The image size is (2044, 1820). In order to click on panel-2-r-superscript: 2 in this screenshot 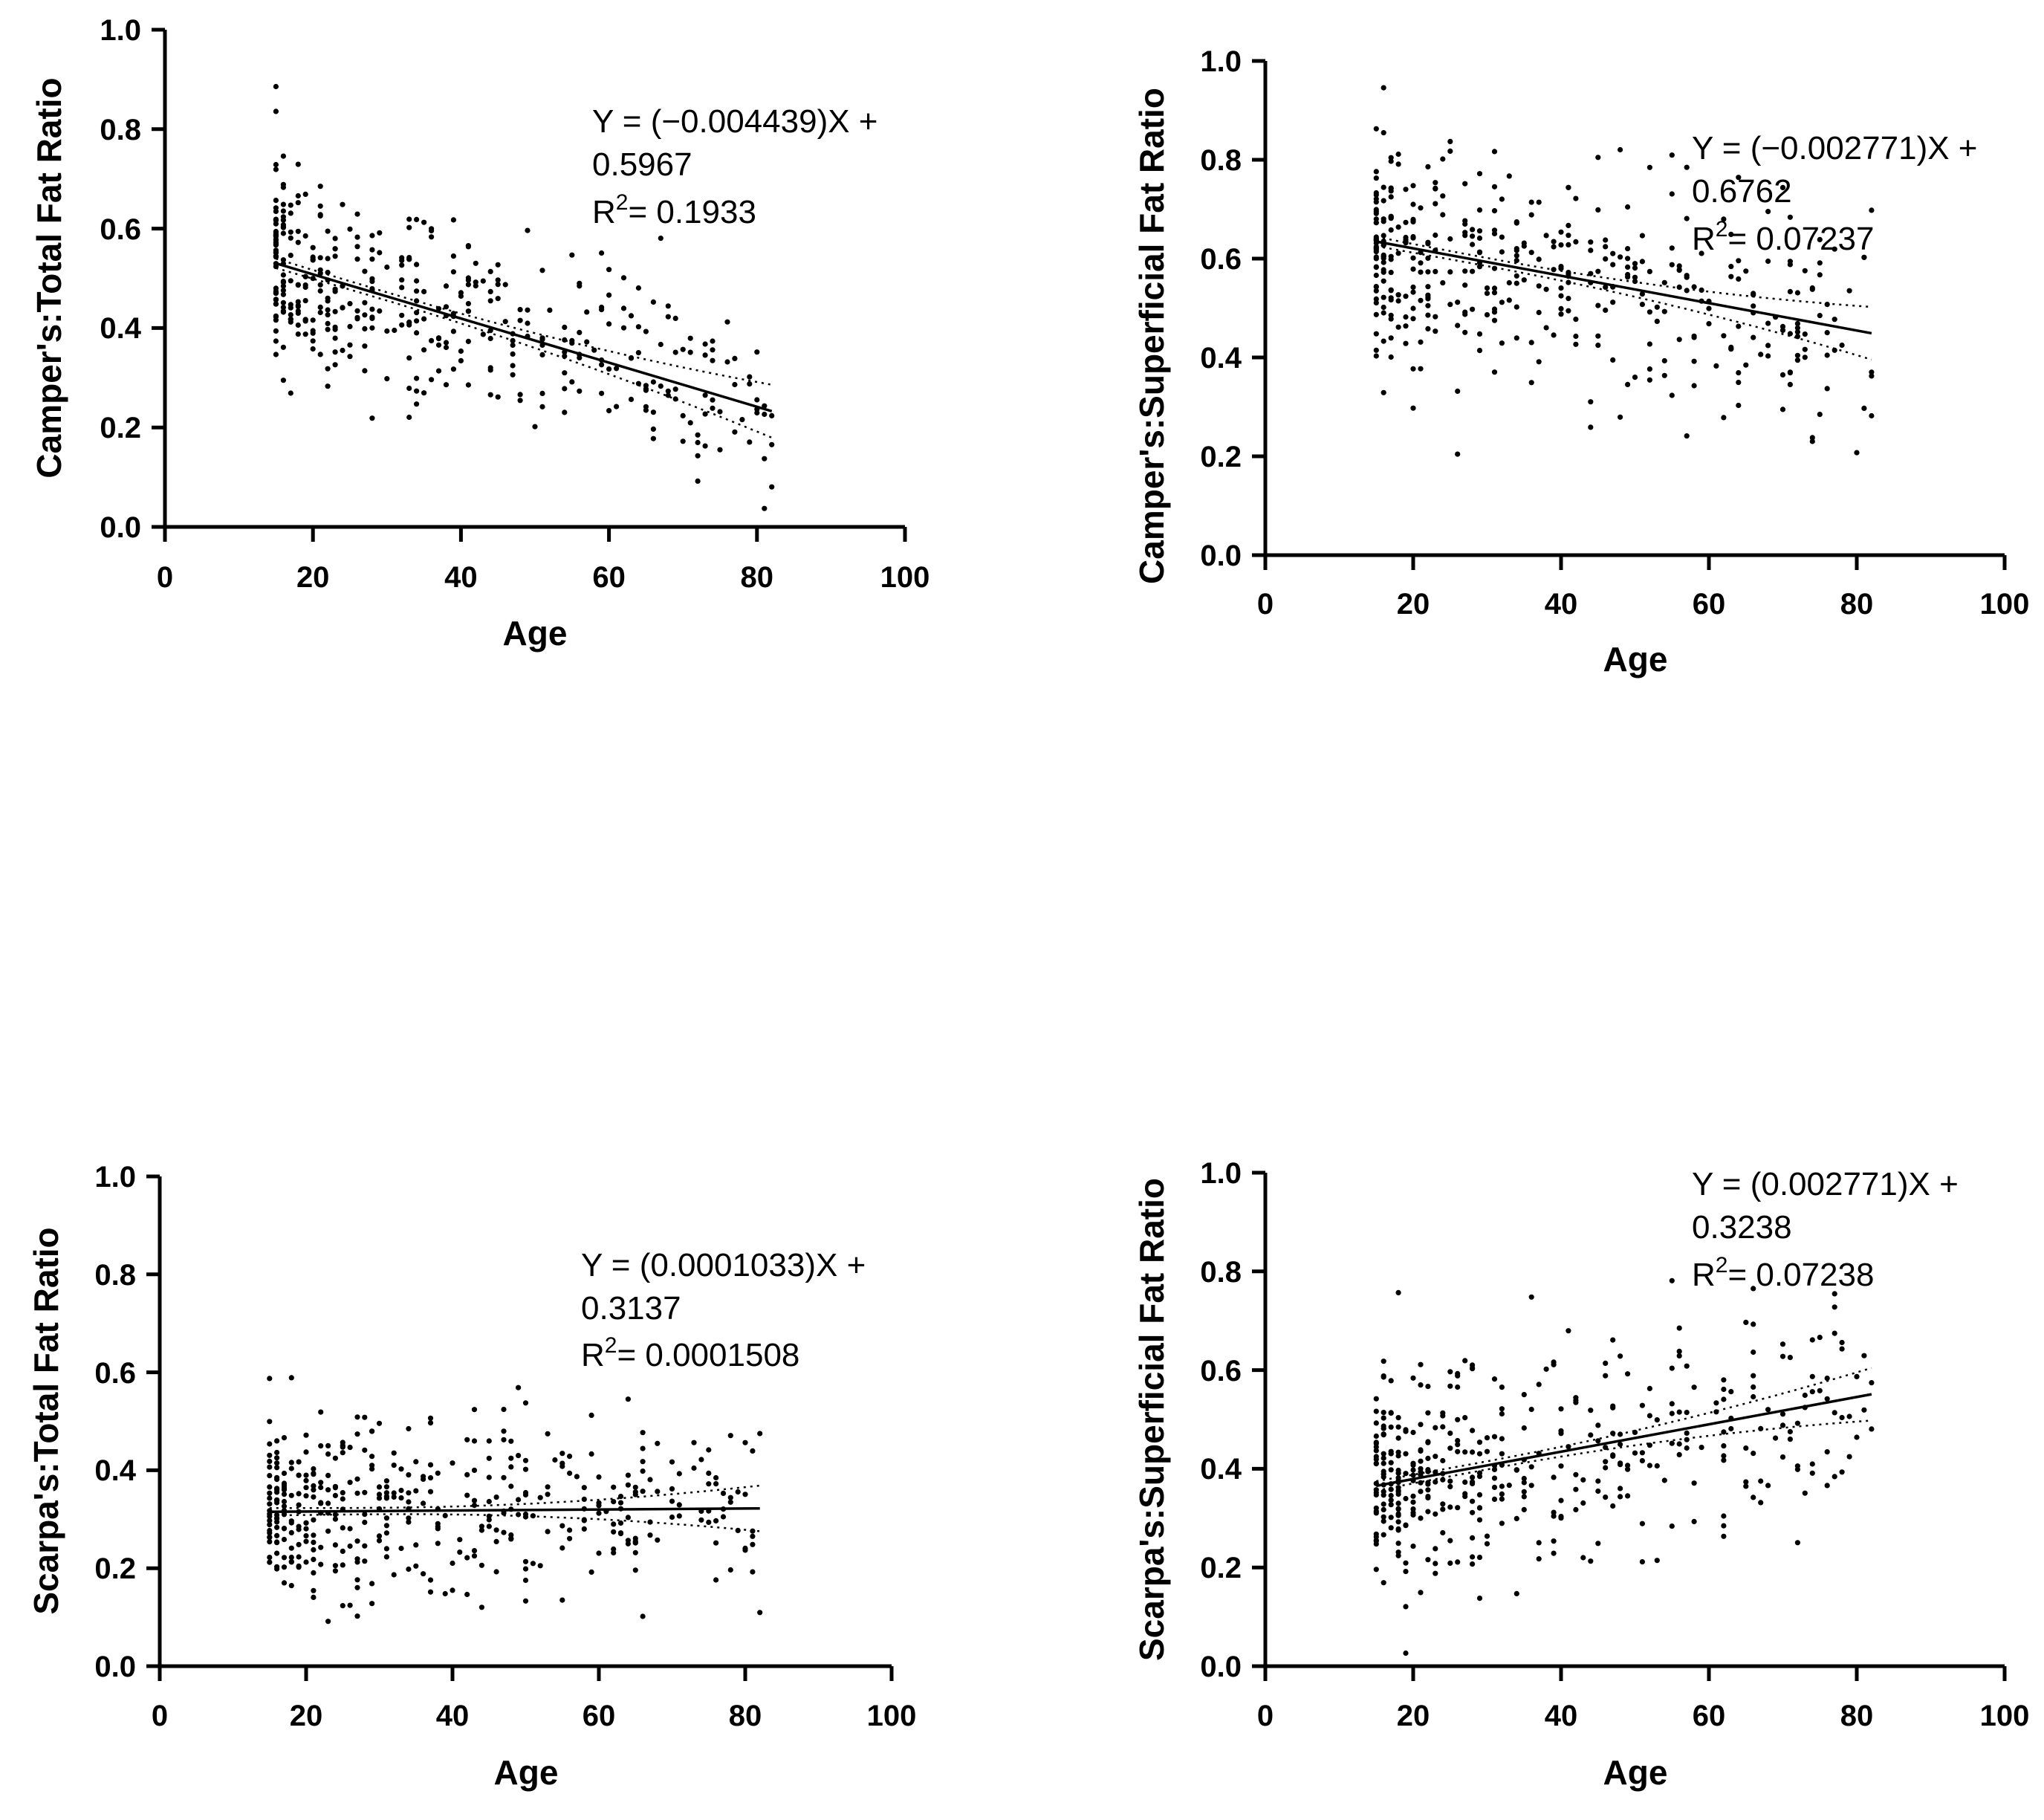, I will do `click(1722, 229)`.